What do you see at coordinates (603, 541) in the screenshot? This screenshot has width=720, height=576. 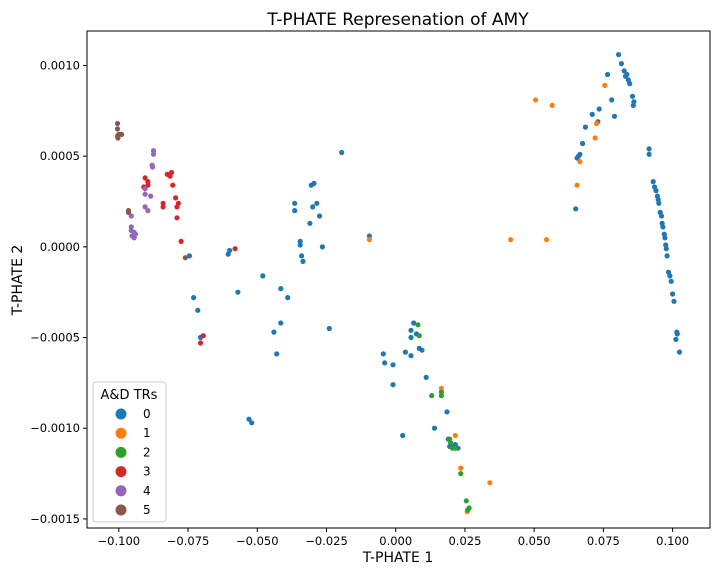 I see `x-tick-label: 0.075` at bounding box center [603, 541].